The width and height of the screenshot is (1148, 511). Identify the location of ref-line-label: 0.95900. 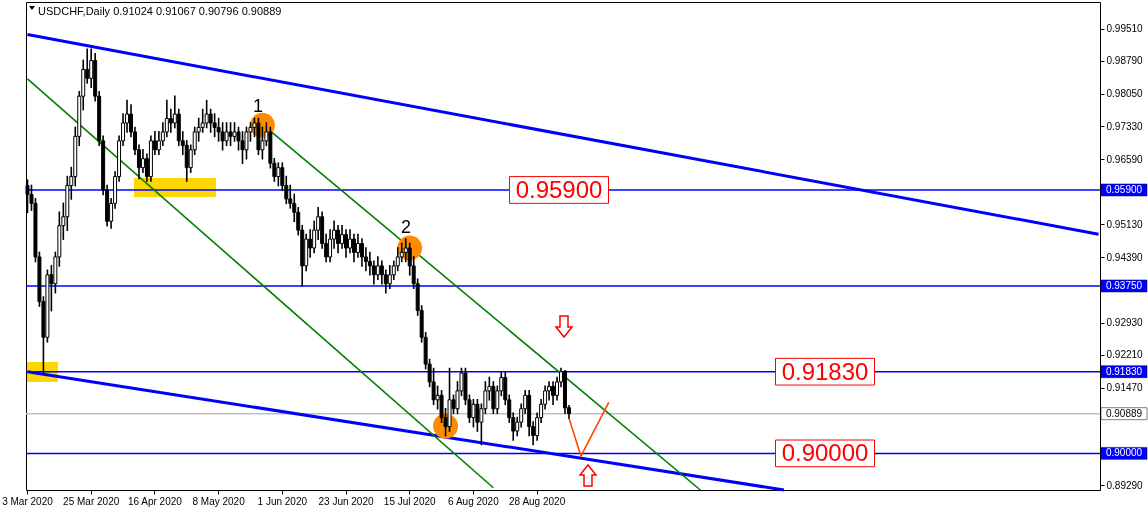
(1124, 189).